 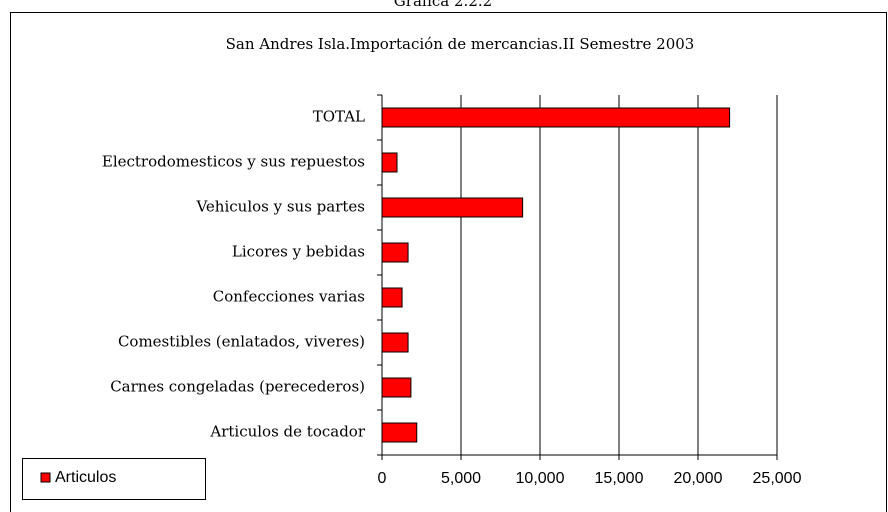 I want to click on y-tick-label: Articulos de tocador, so click(x=287, y=432).